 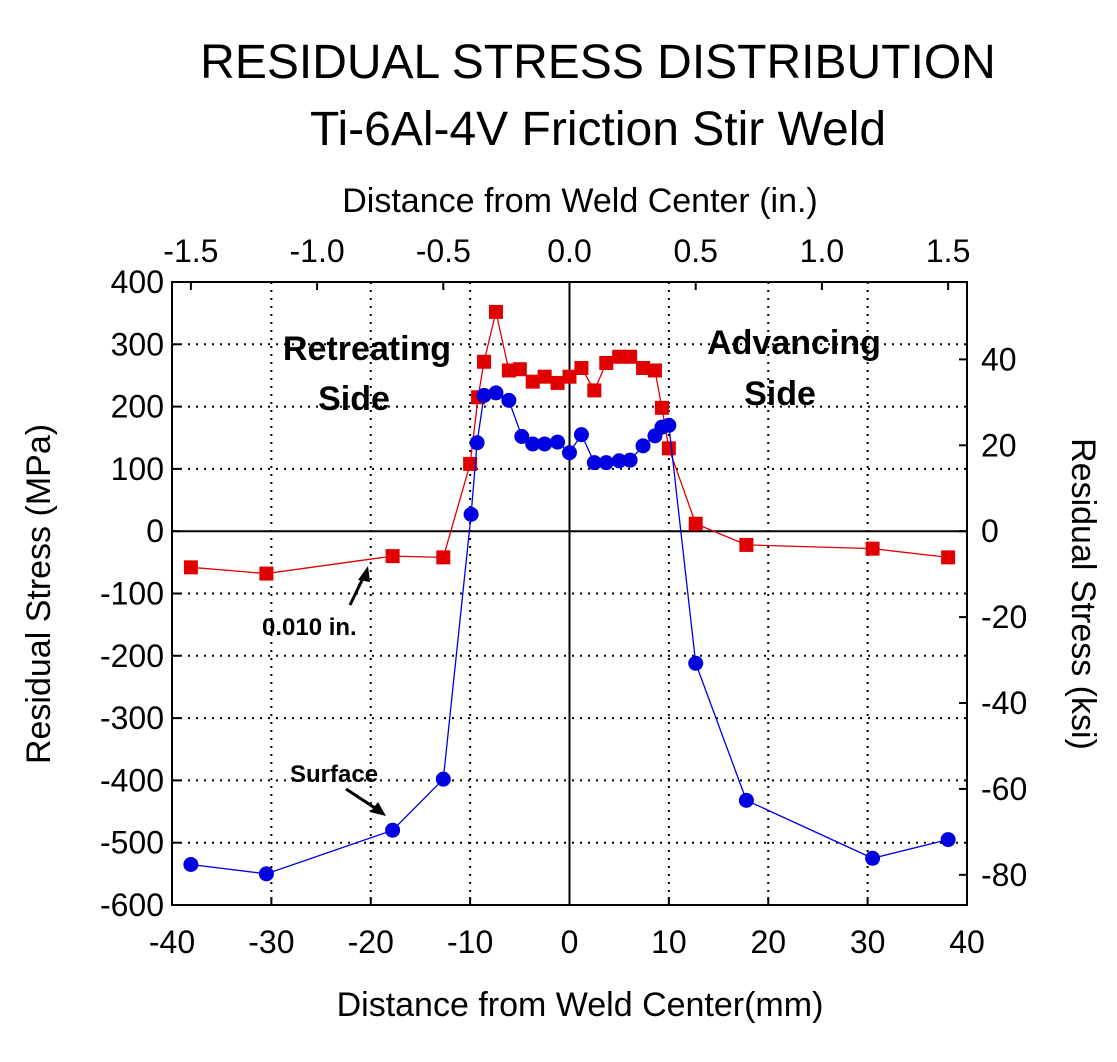 What do you see at coordinates (569, 251) in the screenshot?
I see `x2-tick-label: 0.0` at bounding box center [569, 251].